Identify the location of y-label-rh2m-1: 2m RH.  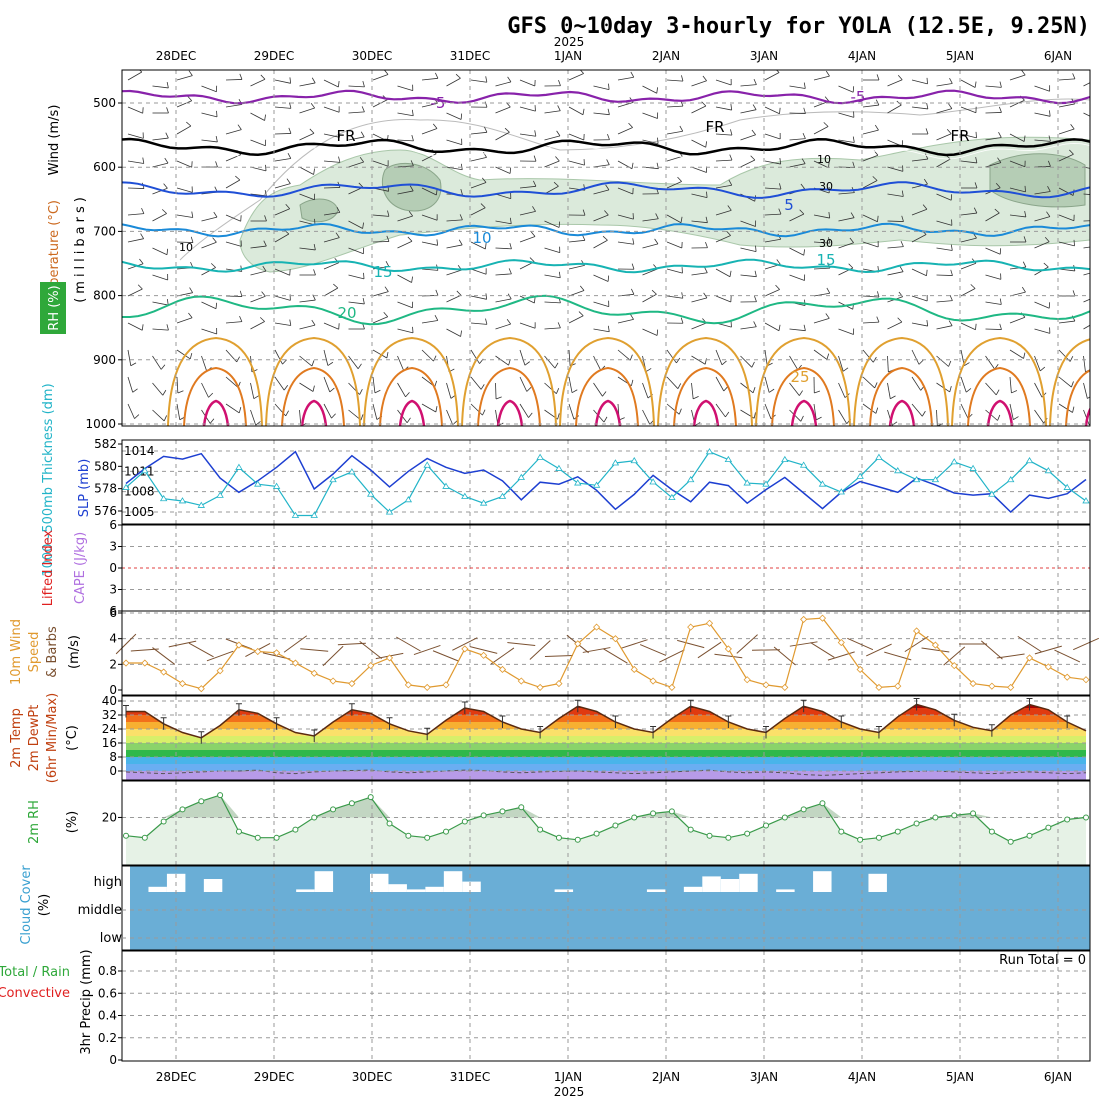
(34, 822).